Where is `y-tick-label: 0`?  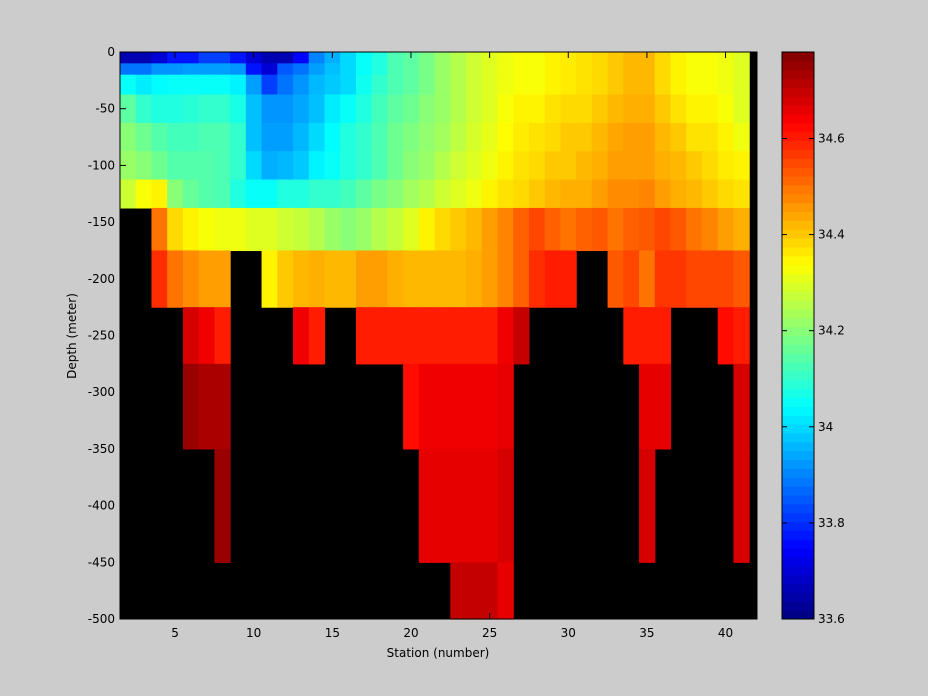
y-tick-label: 0 is located at coordinates (111, 52).